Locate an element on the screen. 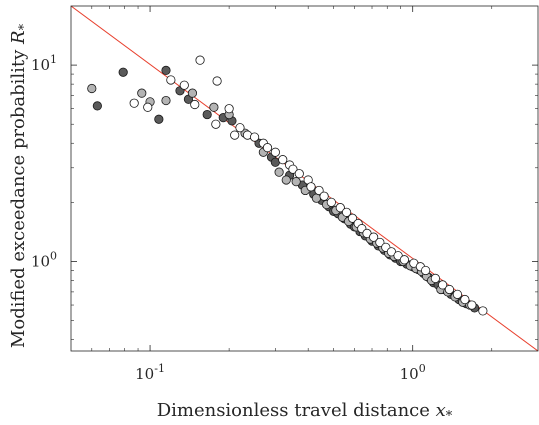  y-tick-label: 10¹ is located at coordinates (44, 63).